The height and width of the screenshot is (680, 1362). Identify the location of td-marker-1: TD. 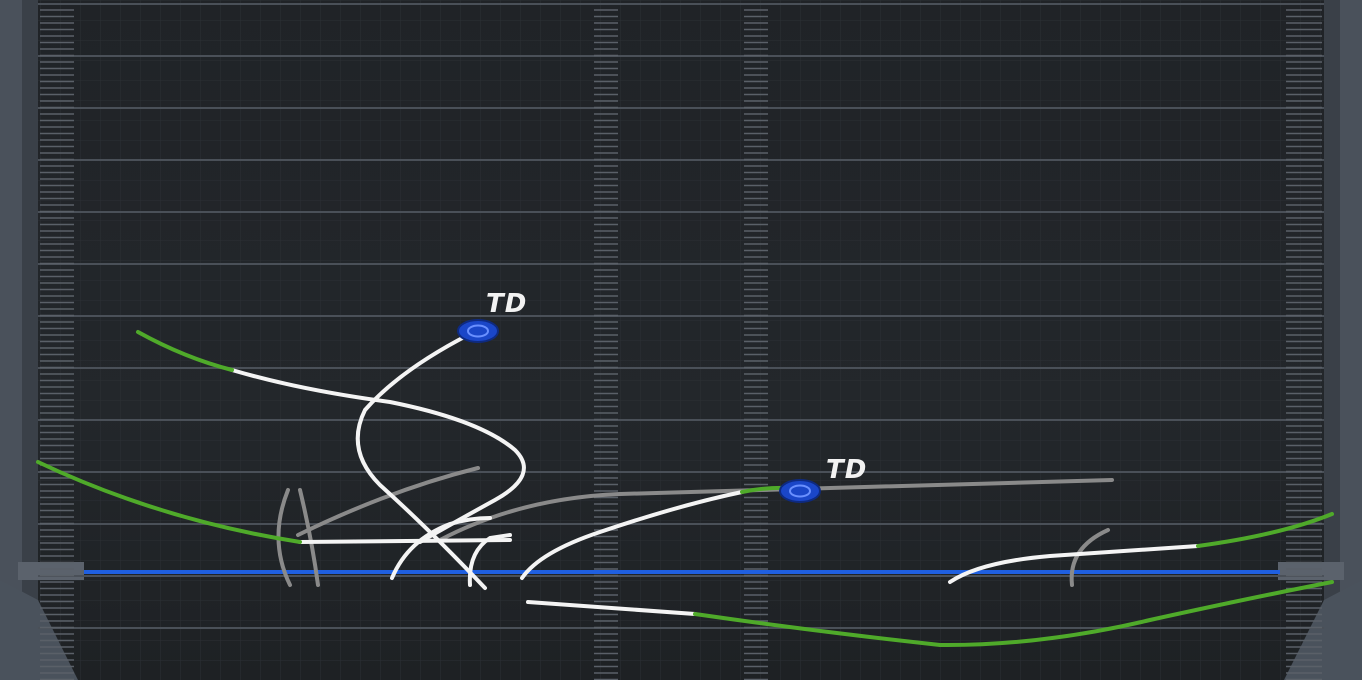
(492, 316).